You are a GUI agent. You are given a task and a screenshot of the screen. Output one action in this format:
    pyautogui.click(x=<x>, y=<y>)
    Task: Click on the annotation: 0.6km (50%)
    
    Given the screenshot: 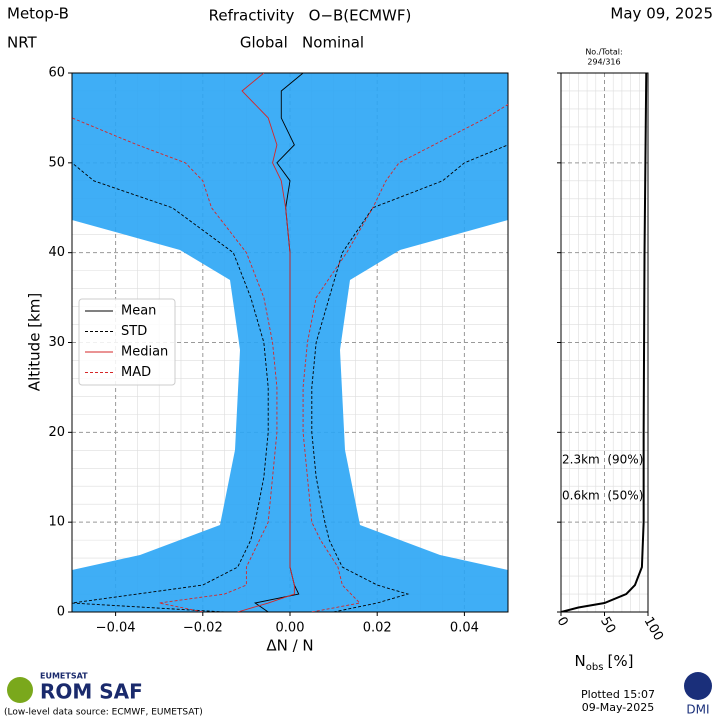 What is the action you would take?
    pyautogui.click(x=602, y=496)
    